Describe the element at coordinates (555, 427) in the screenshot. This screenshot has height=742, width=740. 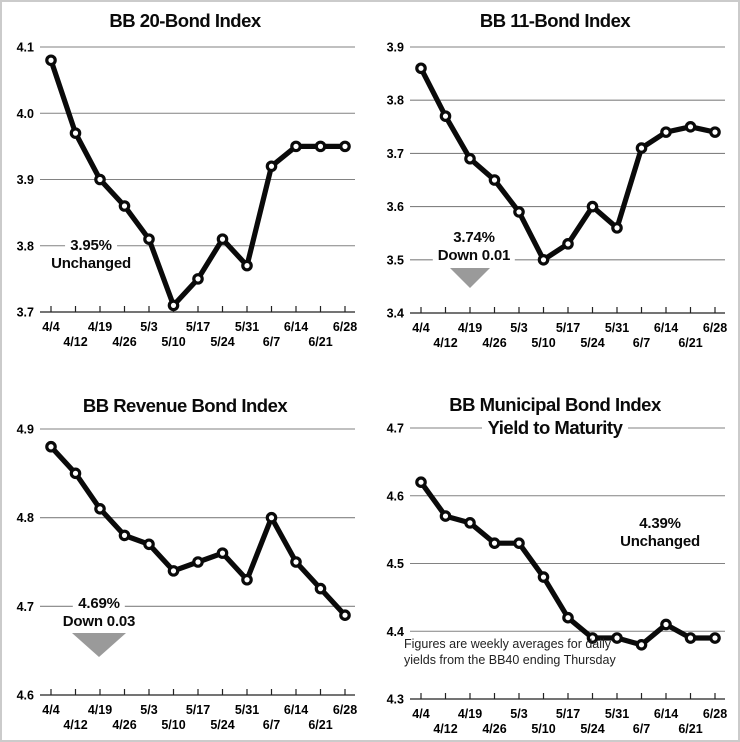
I see `chart-title-line: Yield to Maturity` at that location.